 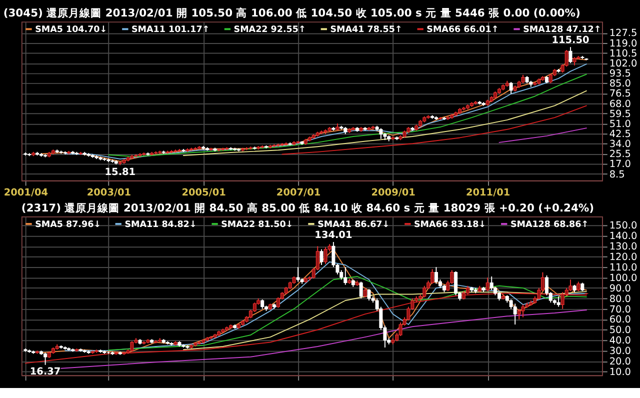 I want to click on y-tick-label: 76.5, so click(x=620, y=94).